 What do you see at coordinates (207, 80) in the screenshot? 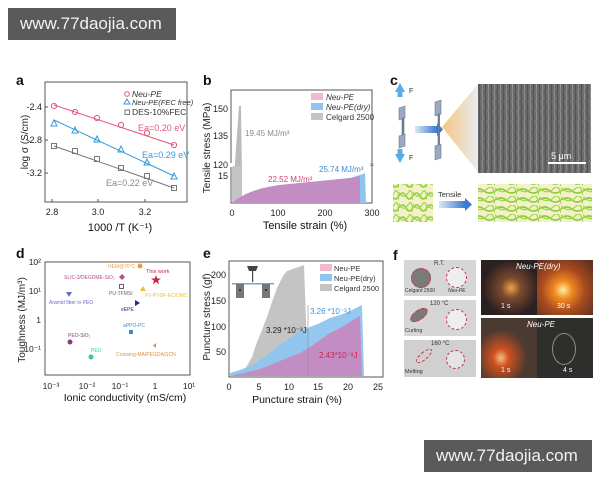
I see `panel-b-letter: b` at bounding box center [207, 80].